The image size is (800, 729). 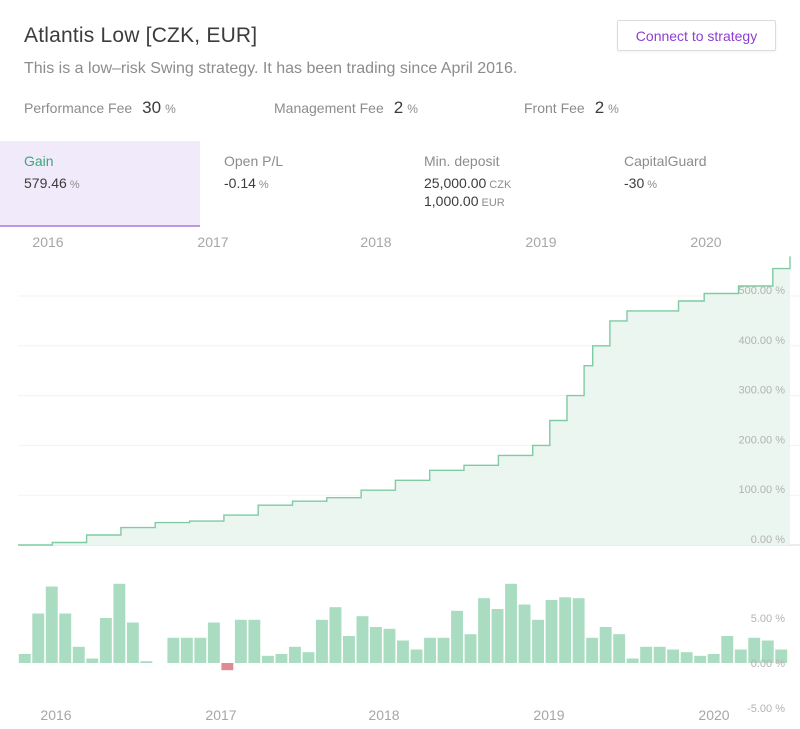 What do you see at coordinates (713, 715) in the screenshot?
I see `x-axis-label-bottom: 2020` at bounding box center [713, 715].